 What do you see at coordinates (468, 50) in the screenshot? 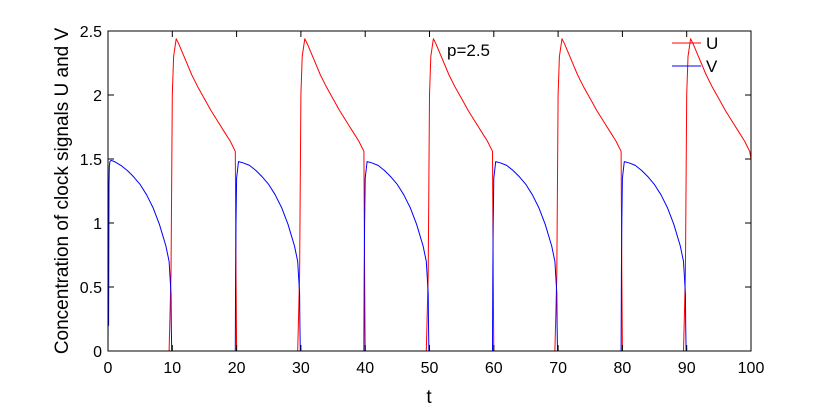
I see `annotation-text: p=2.5` at bounding box center [468, 50].